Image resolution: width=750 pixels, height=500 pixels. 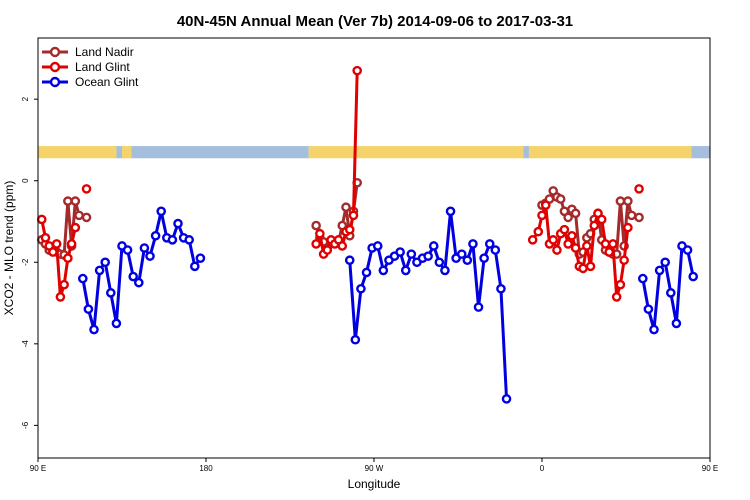 What do you see at coordinates (710, 468) in the screenshot?
I see `x-tick-label: 90 E` at bounding box center [710, 468].